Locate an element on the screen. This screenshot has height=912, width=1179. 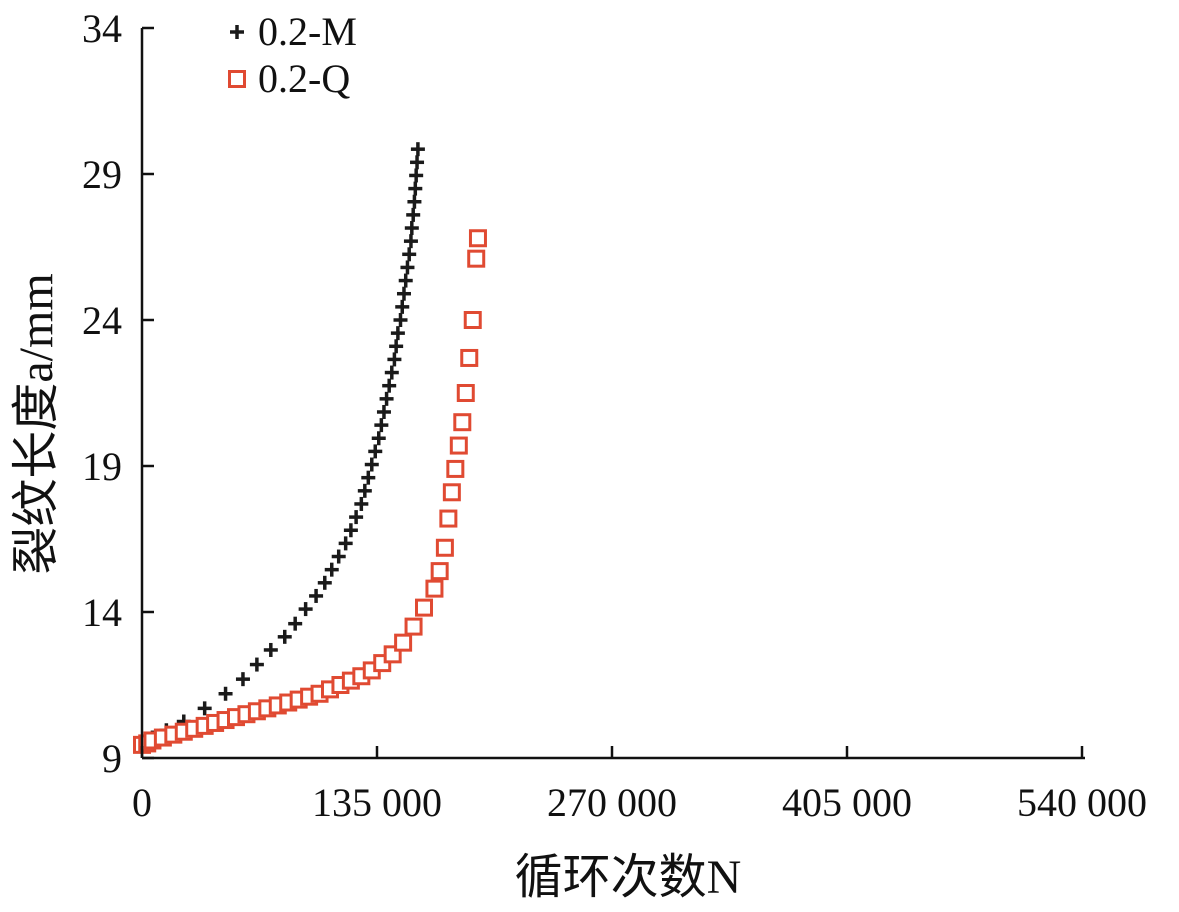
y-tick-label: 34 is located at coordinates (102, 28).